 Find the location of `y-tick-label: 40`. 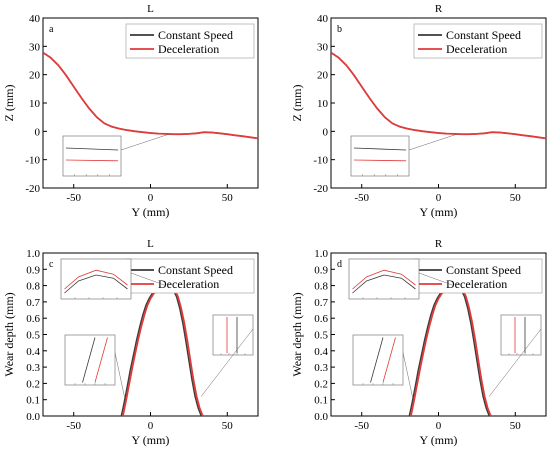

y-tick-label: 40 is located at coordinates (35, 19).